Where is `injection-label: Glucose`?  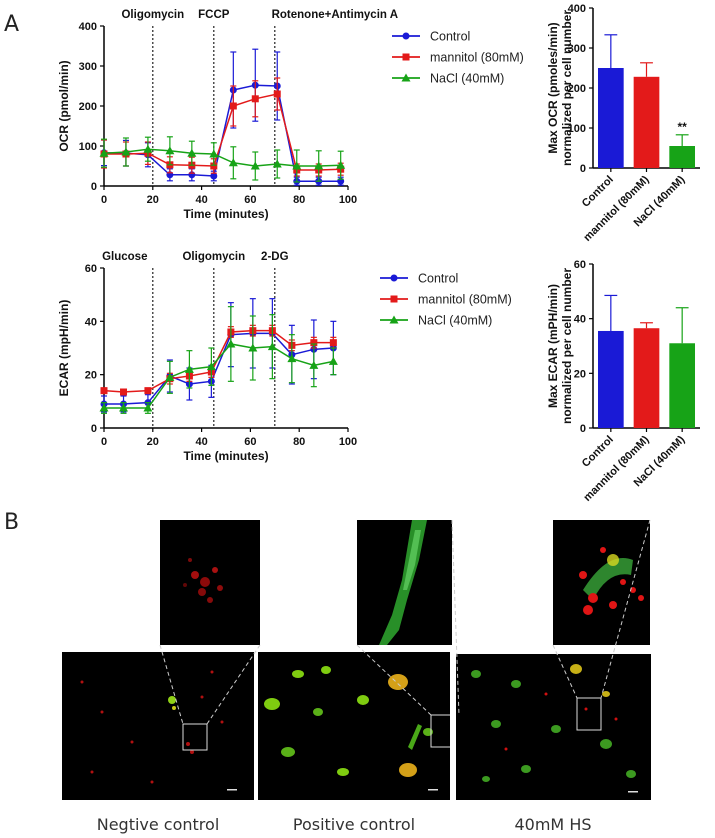 injection-label: Glucose is located at coordinates (124, 257).